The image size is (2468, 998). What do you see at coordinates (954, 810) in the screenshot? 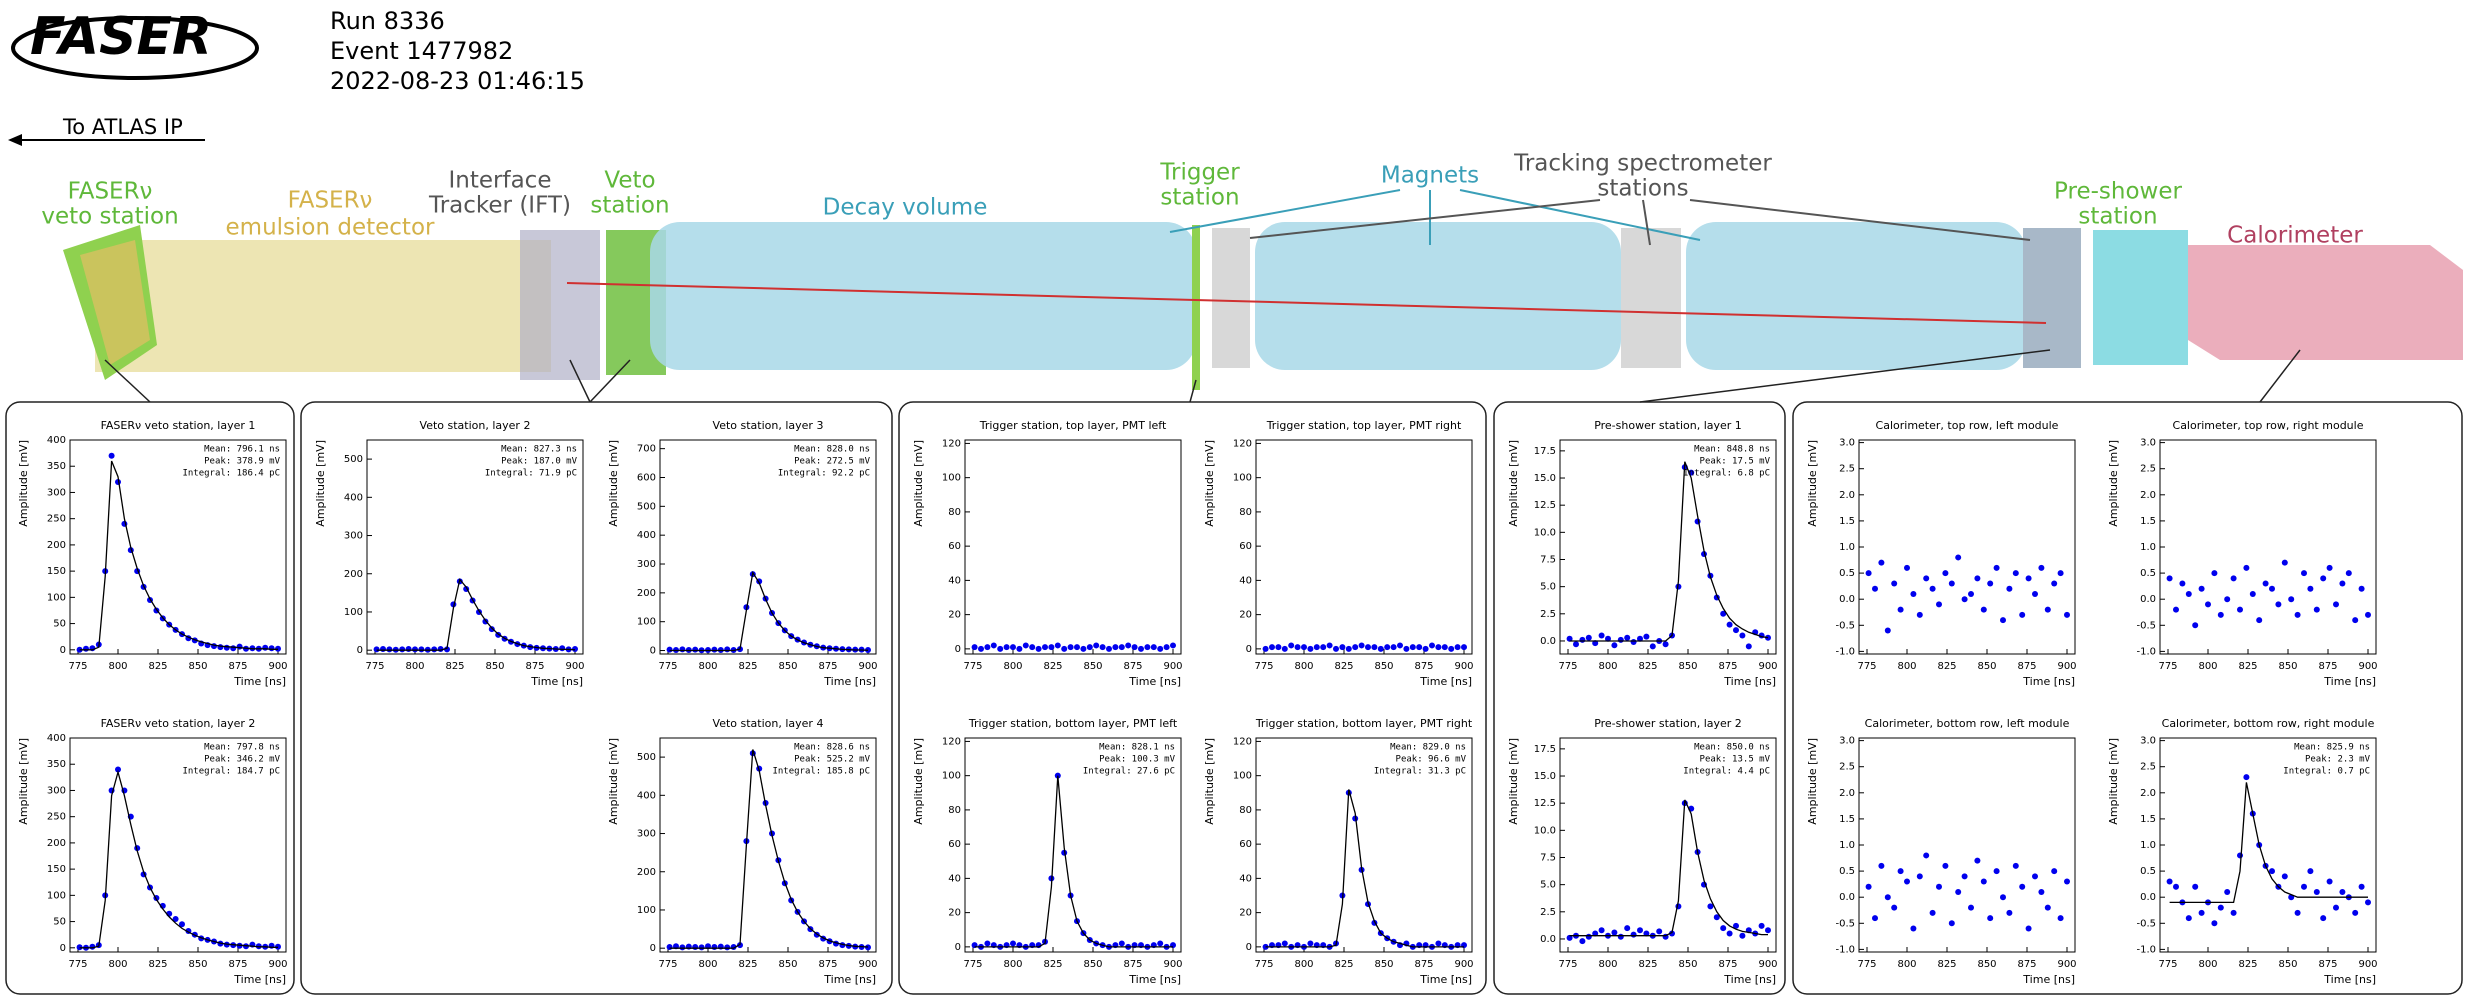
I see `y-tick-label: 80` at bounding box center [954, 810].